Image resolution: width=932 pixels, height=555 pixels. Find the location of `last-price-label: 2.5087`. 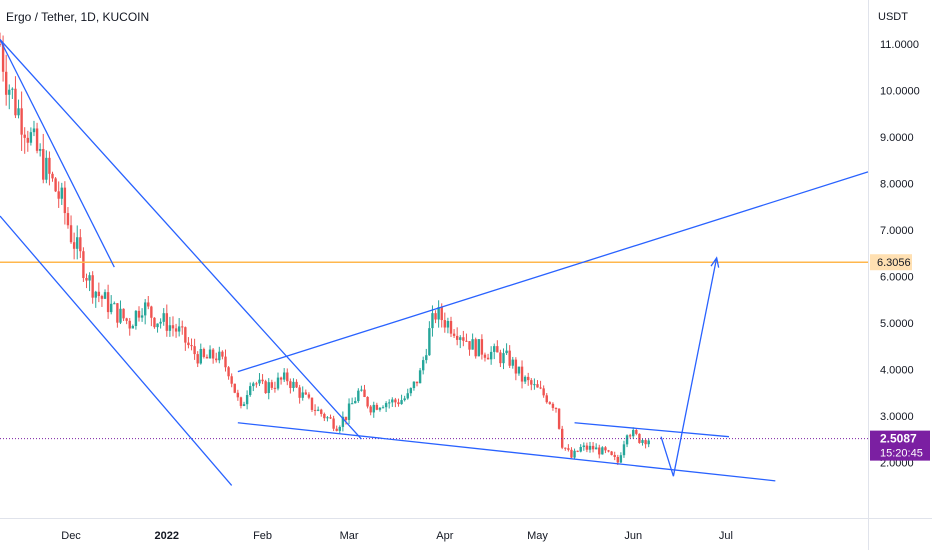

last-price-label: 2.5087 is located at coordinates (898, 439).